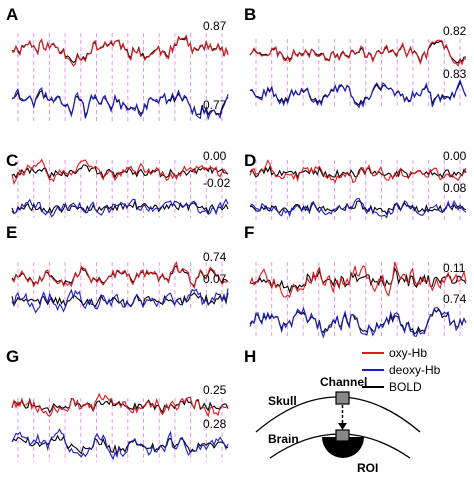  What do you see at coordinates (283, 439) in the screenshot?
I see `brain-label: Brain` at bounding box center [283, 439].